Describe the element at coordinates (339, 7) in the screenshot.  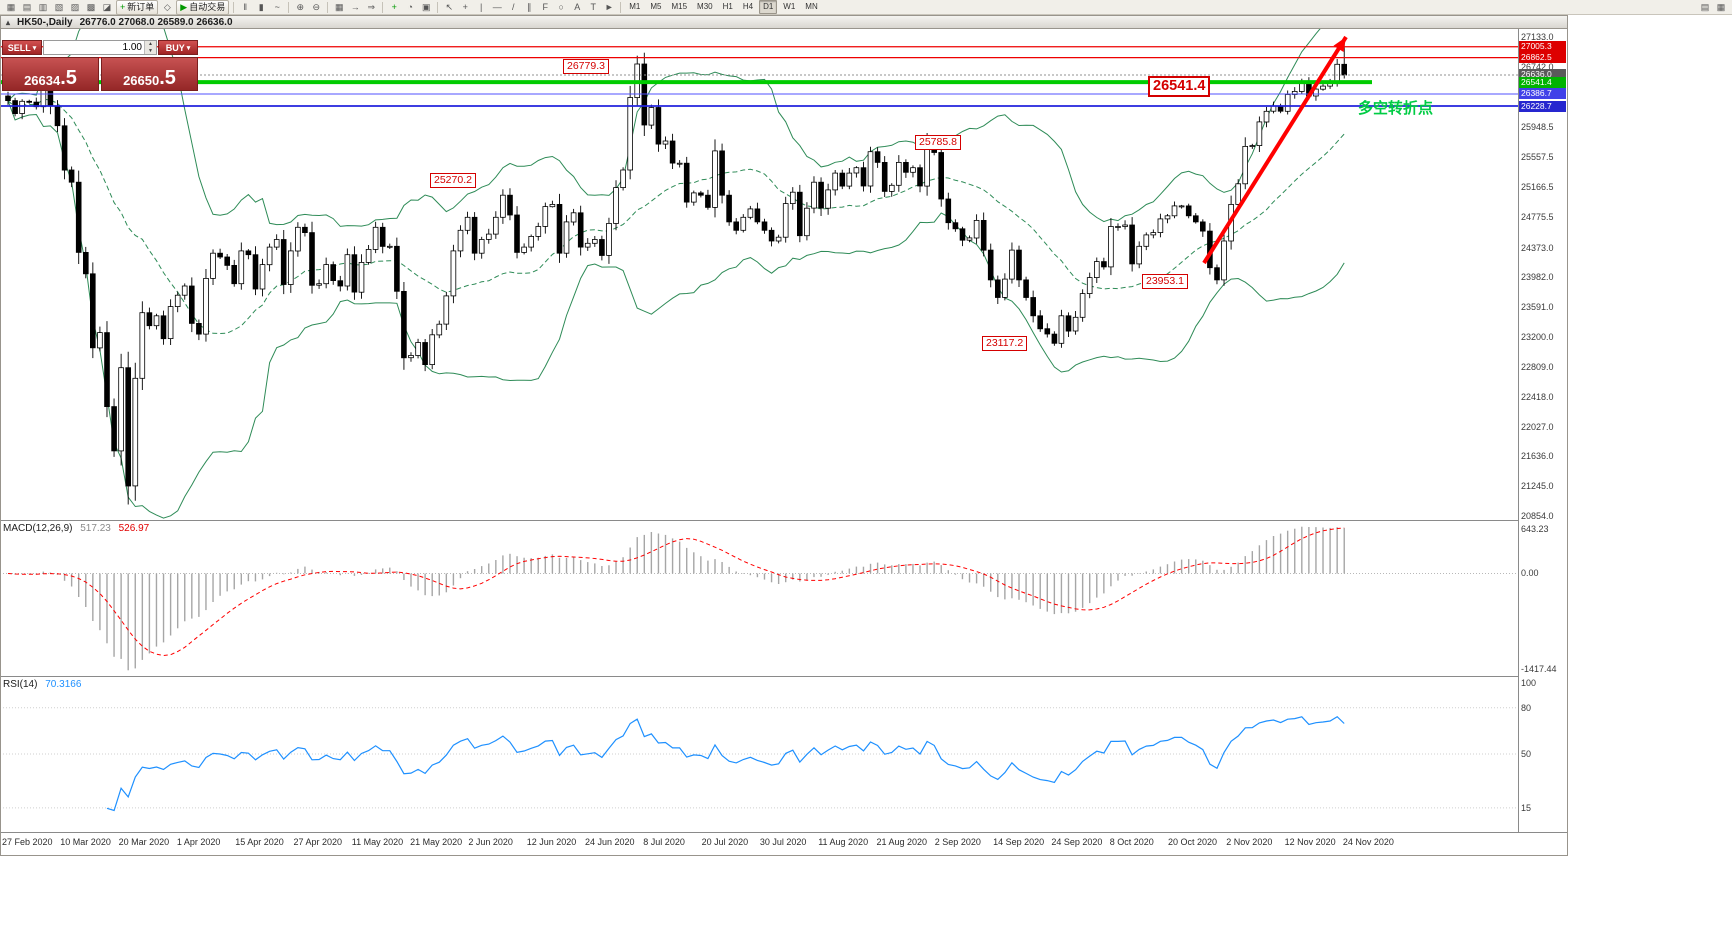
I see `tile-windows-button: ▦` at that location.